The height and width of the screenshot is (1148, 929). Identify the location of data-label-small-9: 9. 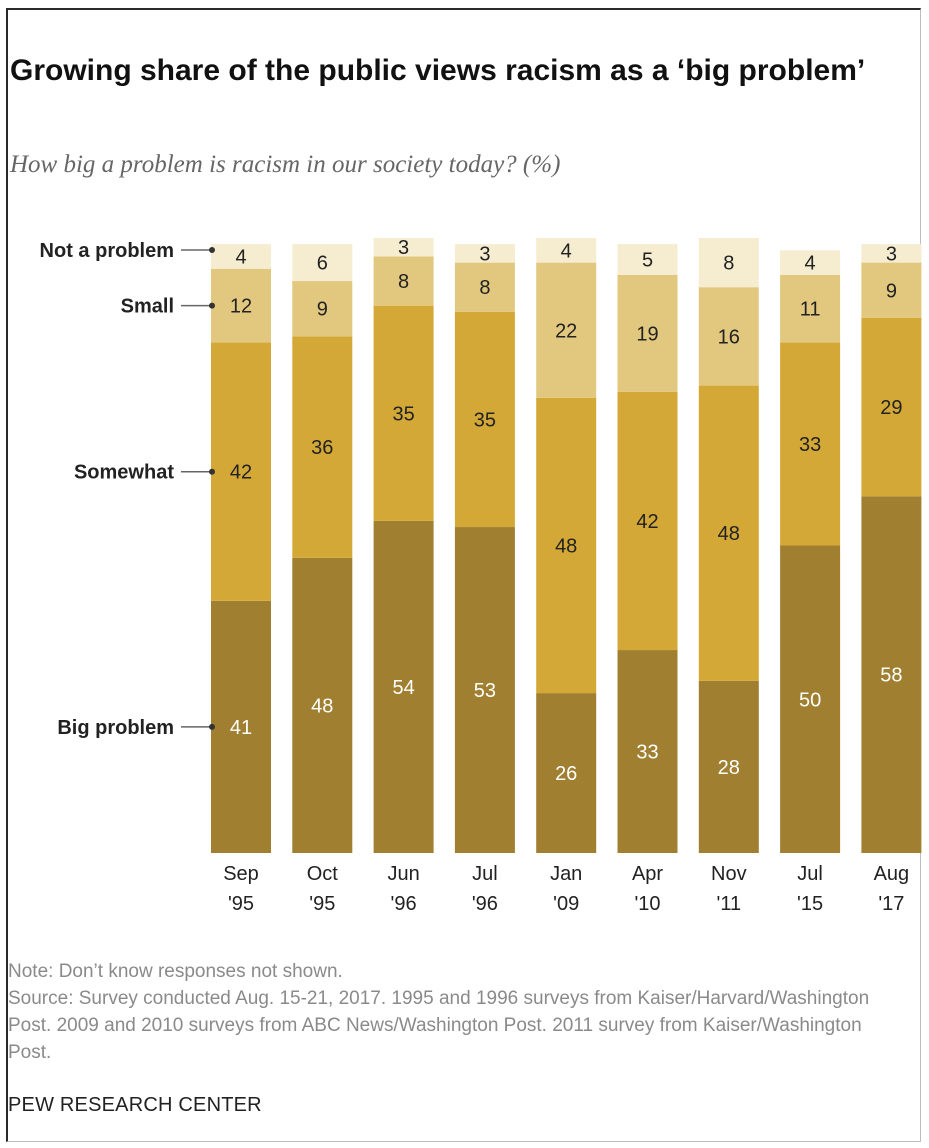
(891, 291).